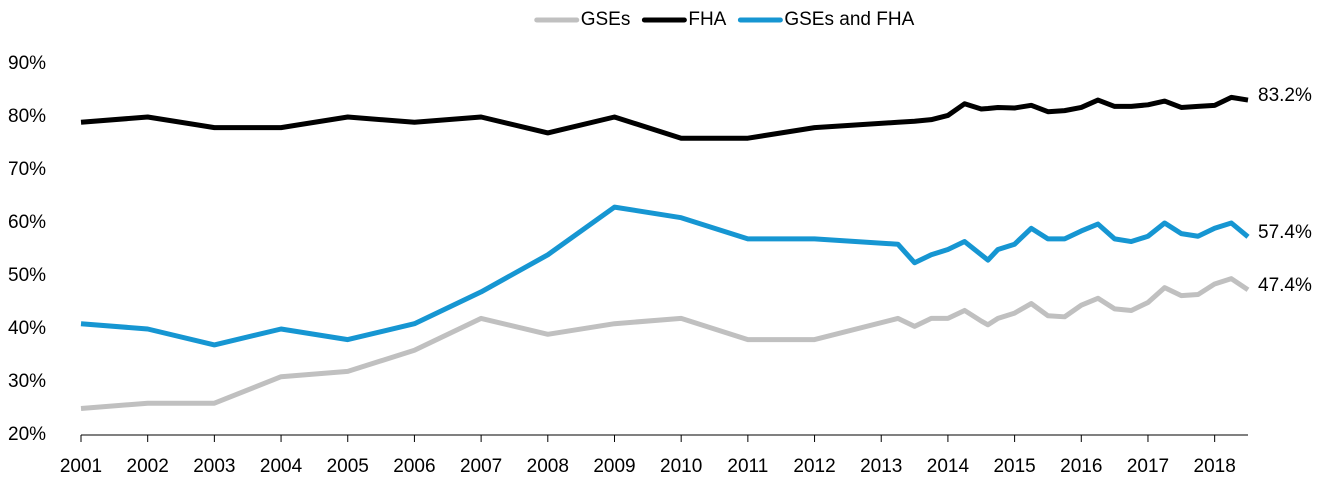  Describe the element at coordinates (606, 19) in the screenshot. I see `legend-label: GSEs` at that location.